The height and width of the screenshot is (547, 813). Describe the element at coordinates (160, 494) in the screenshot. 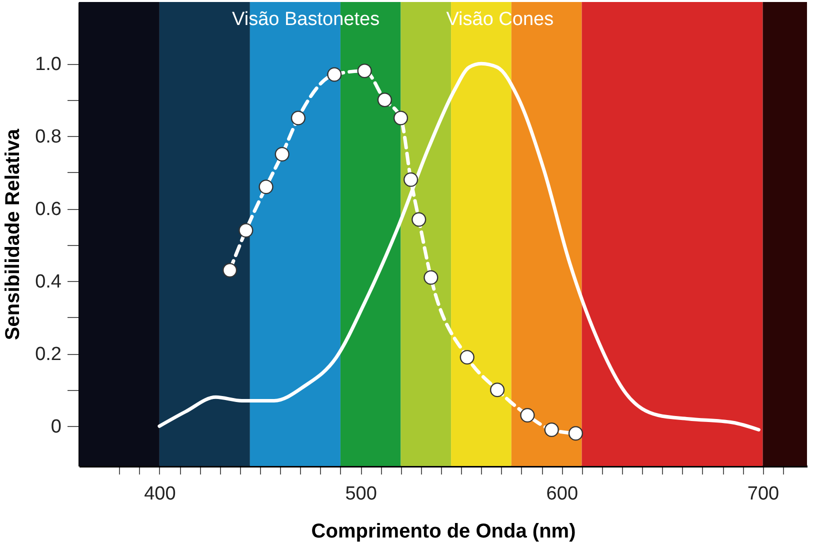

I see `x-tick-label: 400` at that location.